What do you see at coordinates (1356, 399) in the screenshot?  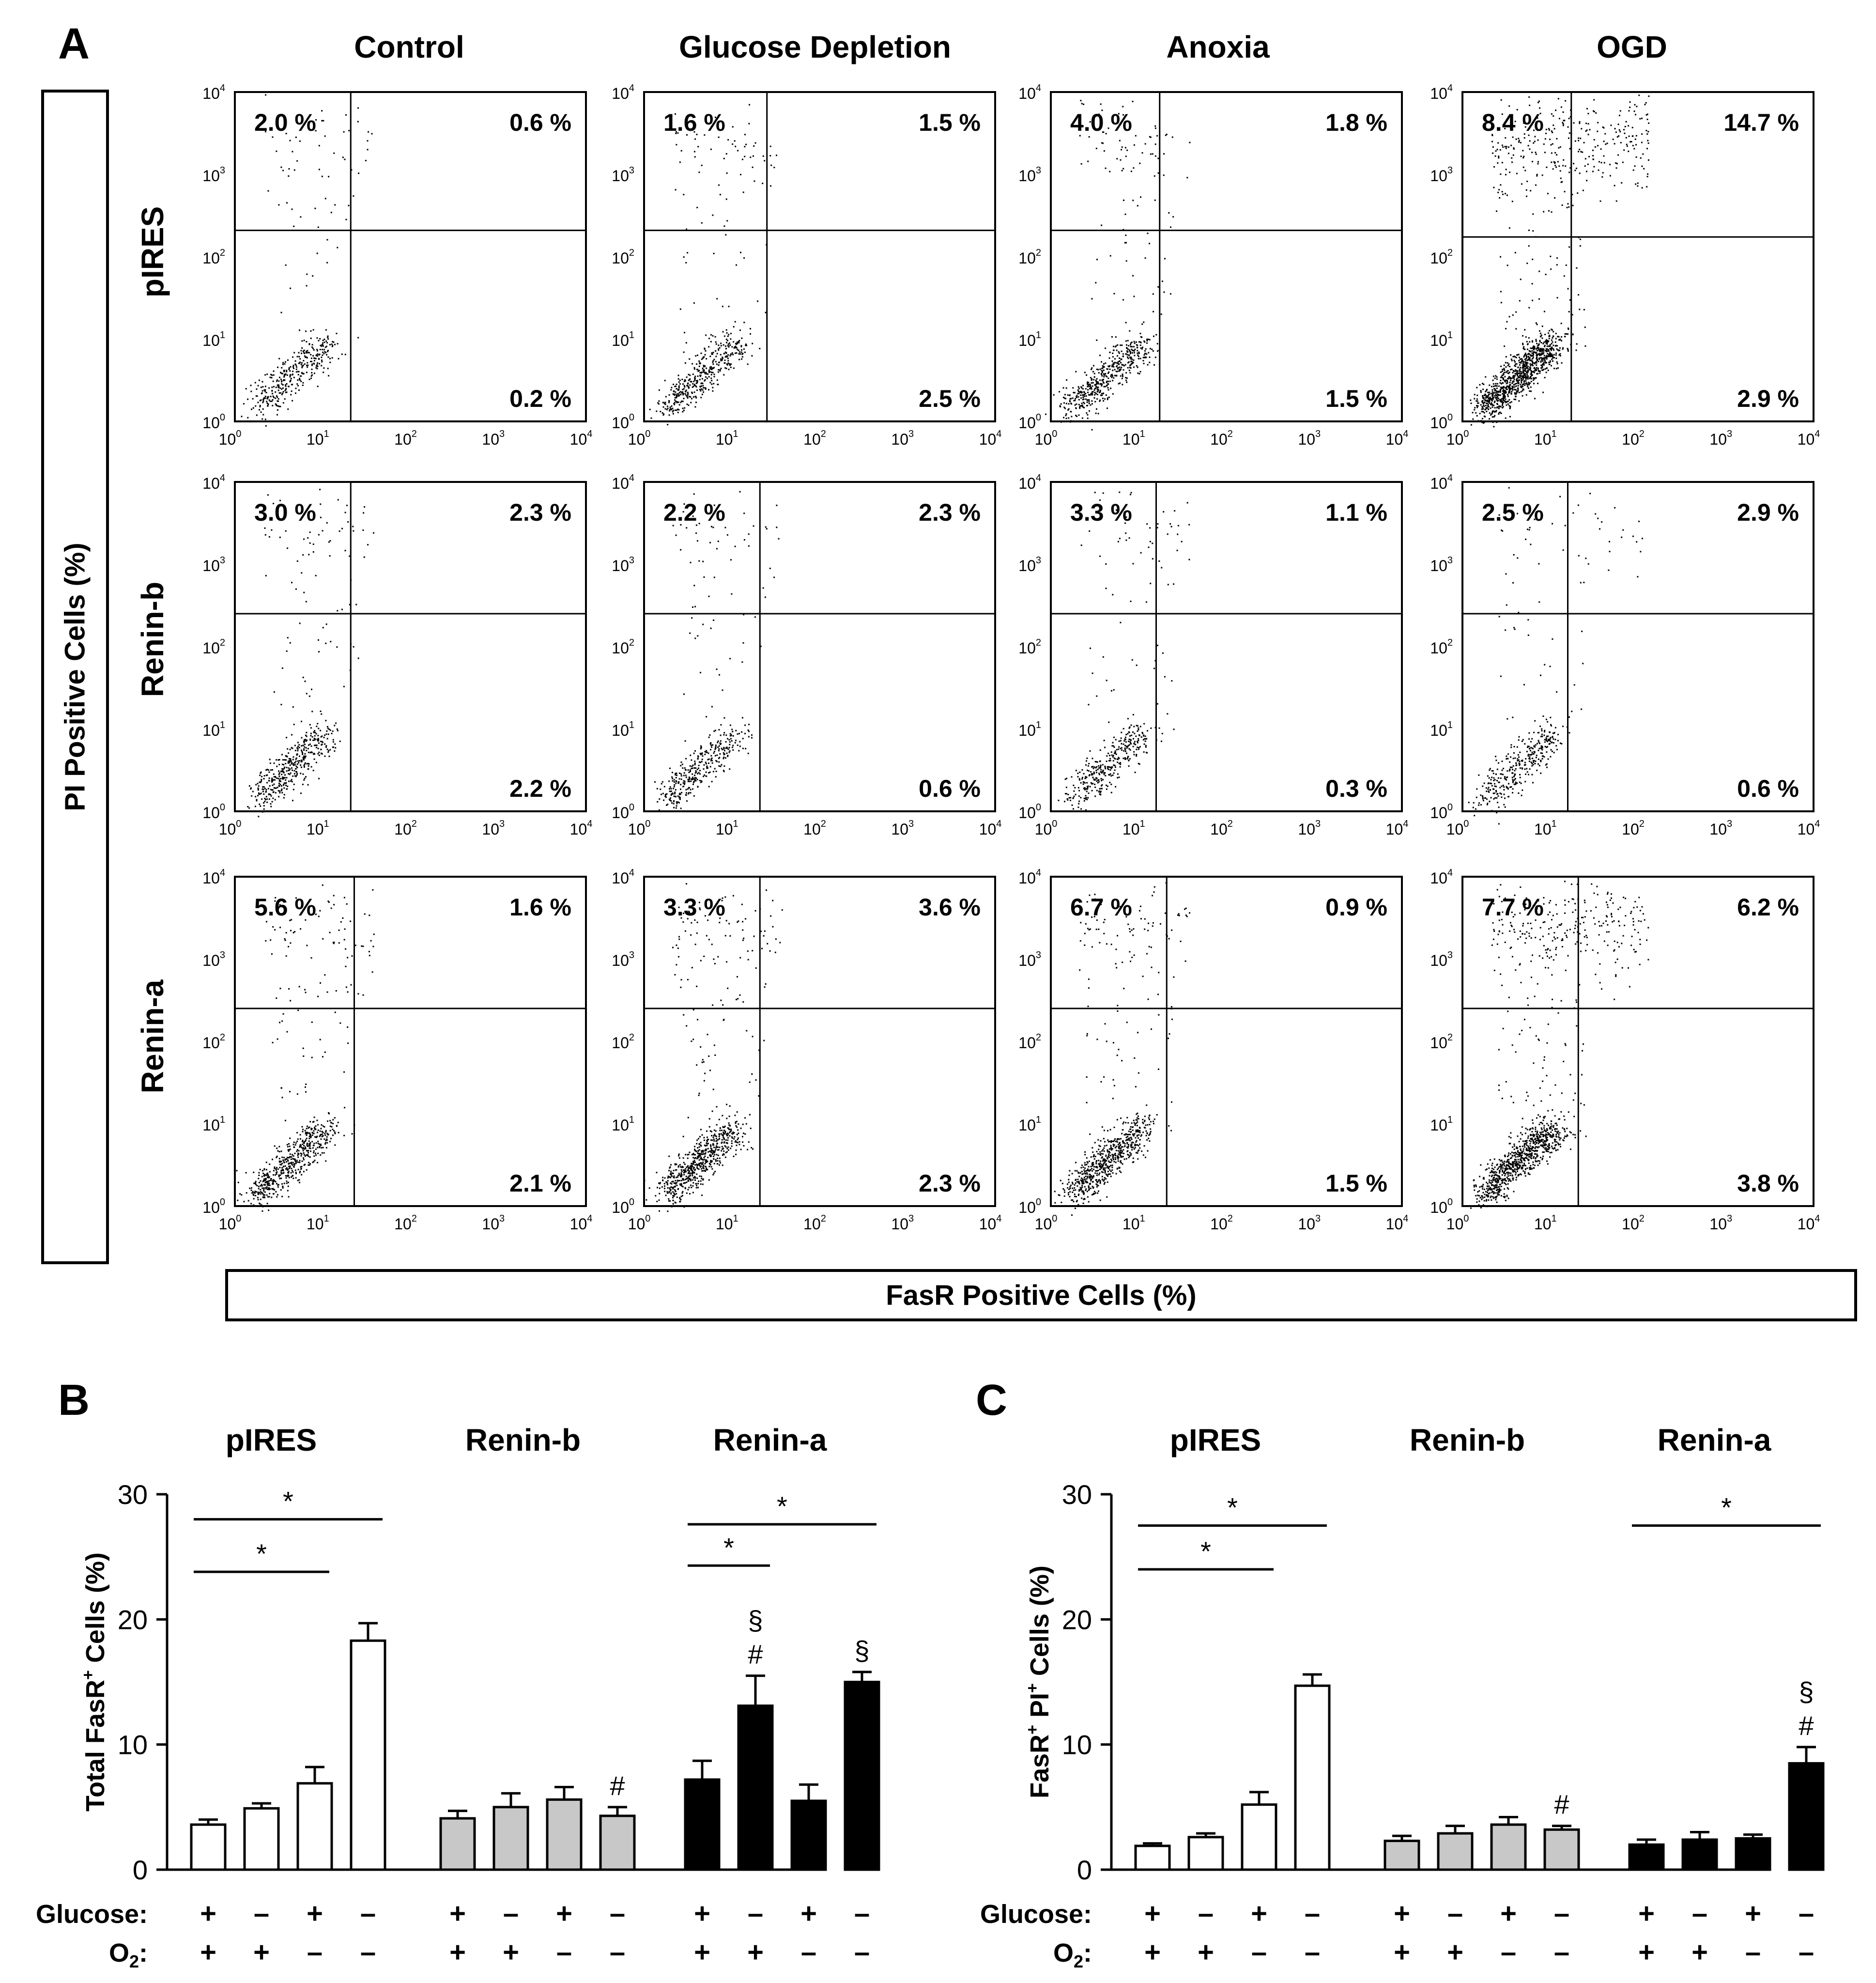 I see `quadrant-lr-value: 1.5 %` at bounding box center [1356, 399].